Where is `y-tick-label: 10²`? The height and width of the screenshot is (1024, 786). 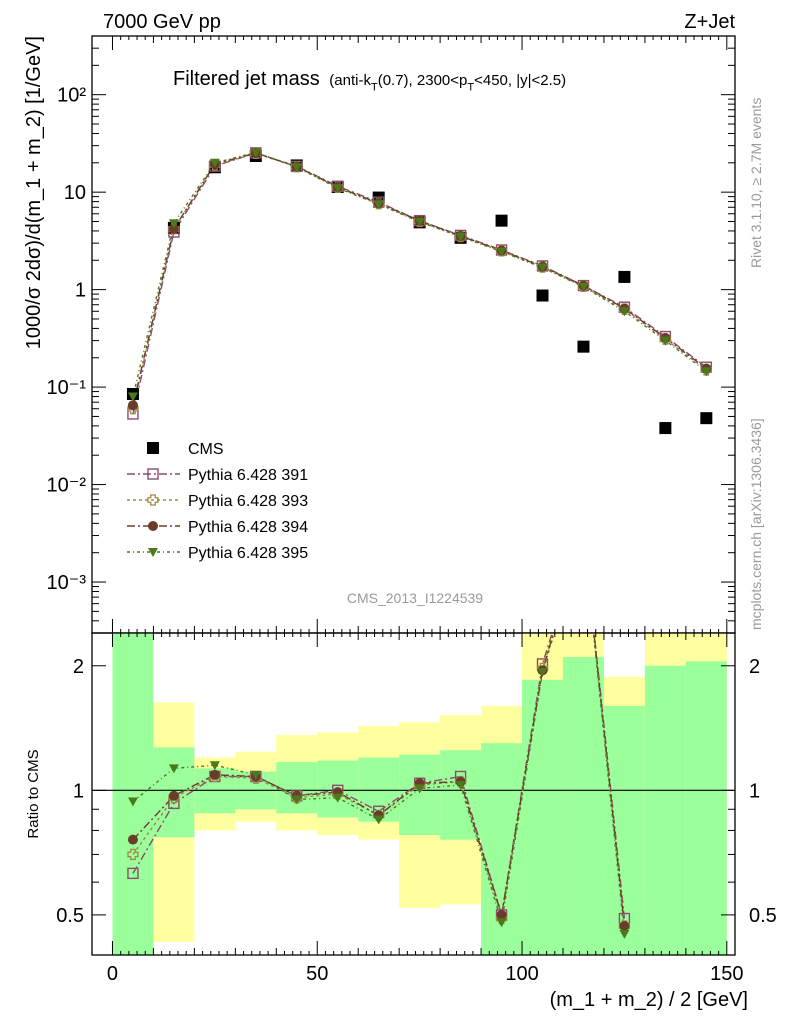 y-tick-label: 10² is located at coordinates (71, 96).